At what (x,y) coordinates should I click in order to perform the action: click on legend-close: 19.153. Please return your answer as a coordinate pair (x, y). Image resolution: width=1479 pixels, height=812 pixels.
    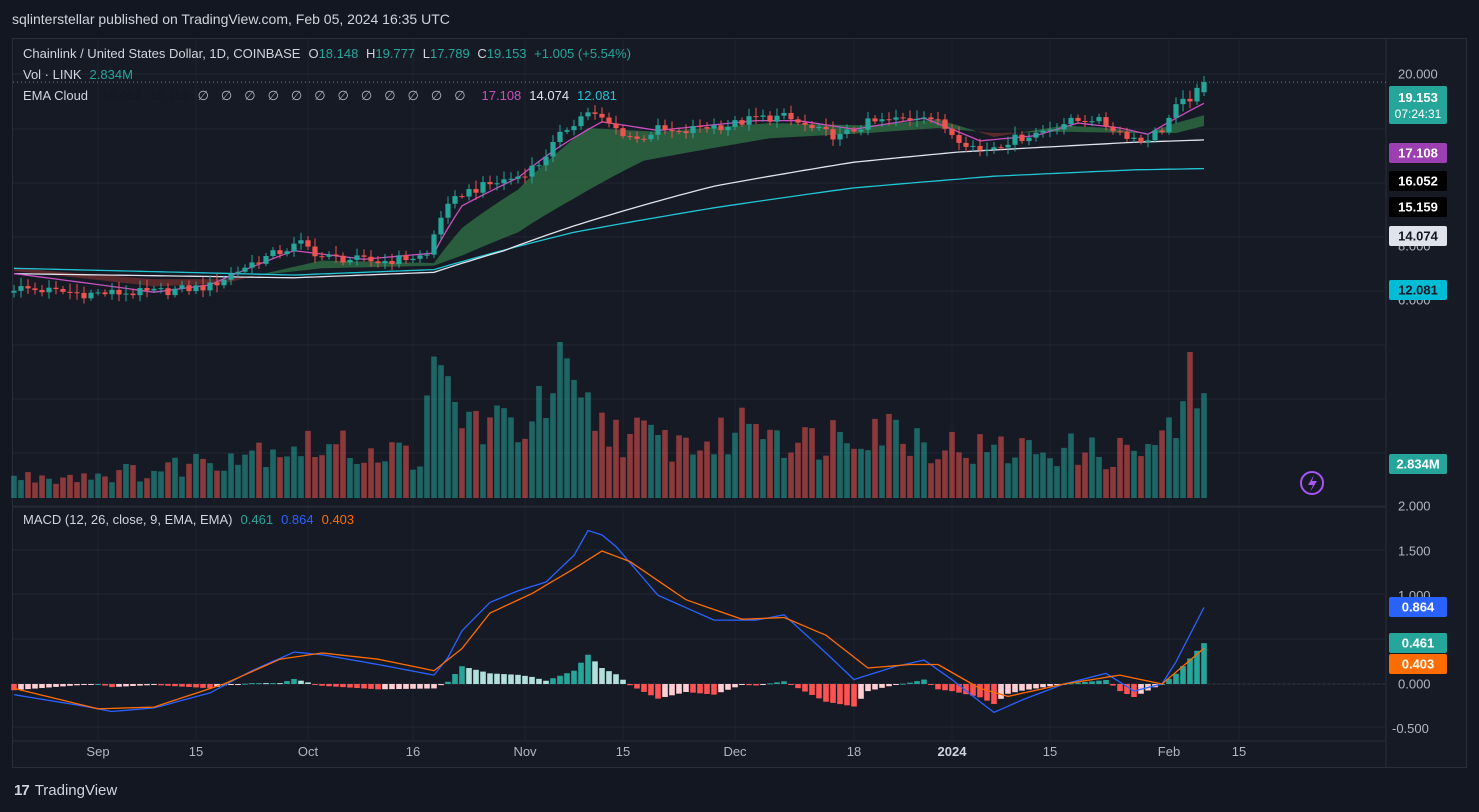
    Looking at the image, I should click on (506, 53).